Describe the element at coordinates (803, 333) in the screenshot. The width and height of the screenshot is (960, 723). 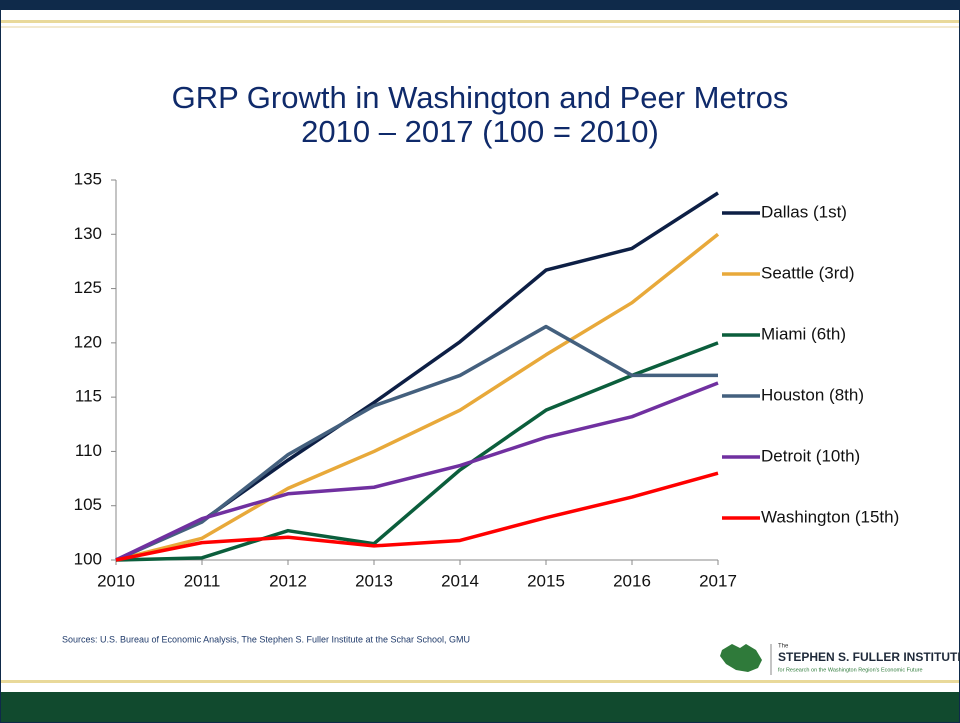
I see `legend-label: Miami (6th)` at that location.